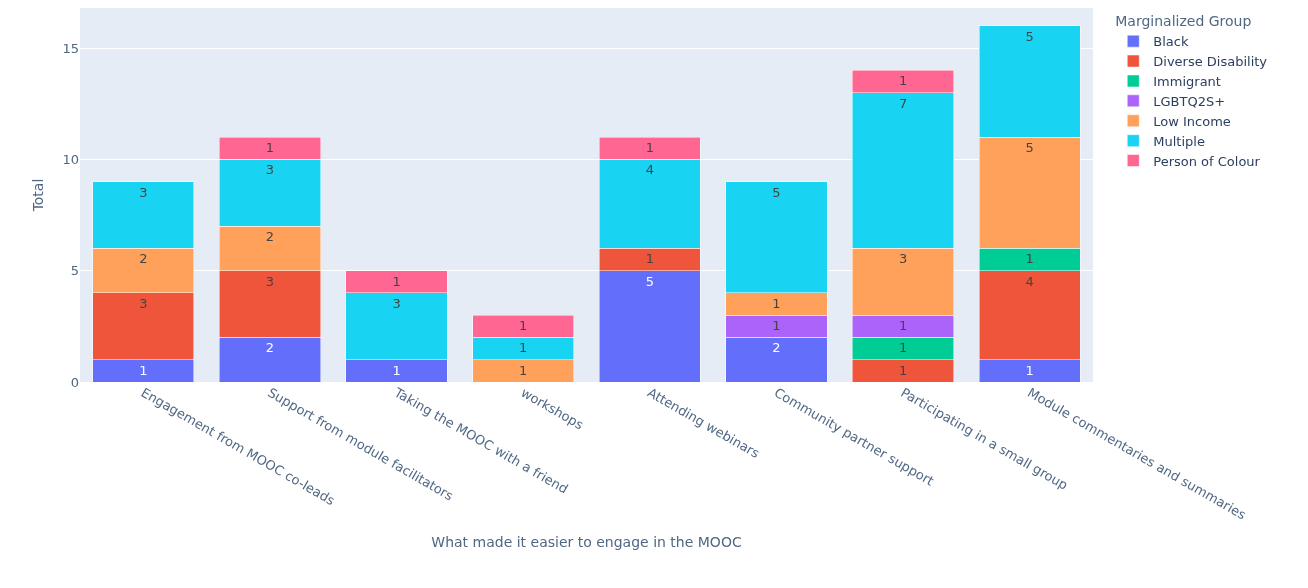  Describe the element at coordinates (1187, 82) in the screenshot. I see `legend-label: Immigrant` at that location.